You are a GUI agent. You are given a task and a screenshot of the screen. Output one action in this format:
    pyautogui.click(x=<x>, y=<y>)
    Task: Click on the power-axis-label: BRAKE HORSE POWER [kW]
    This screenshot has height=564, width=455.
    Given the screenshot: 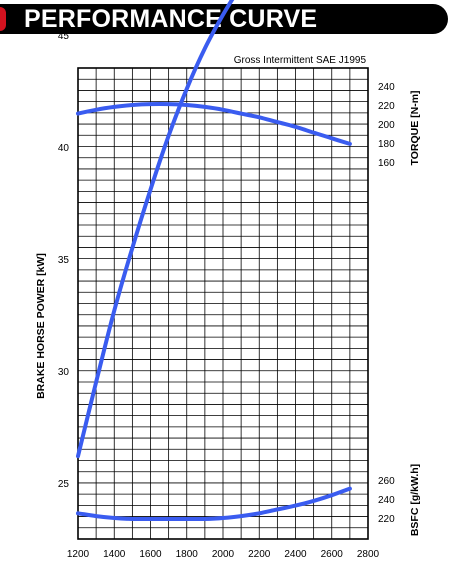 What is the action you would take?
    pyautogui.click(x=41, y=326)
    